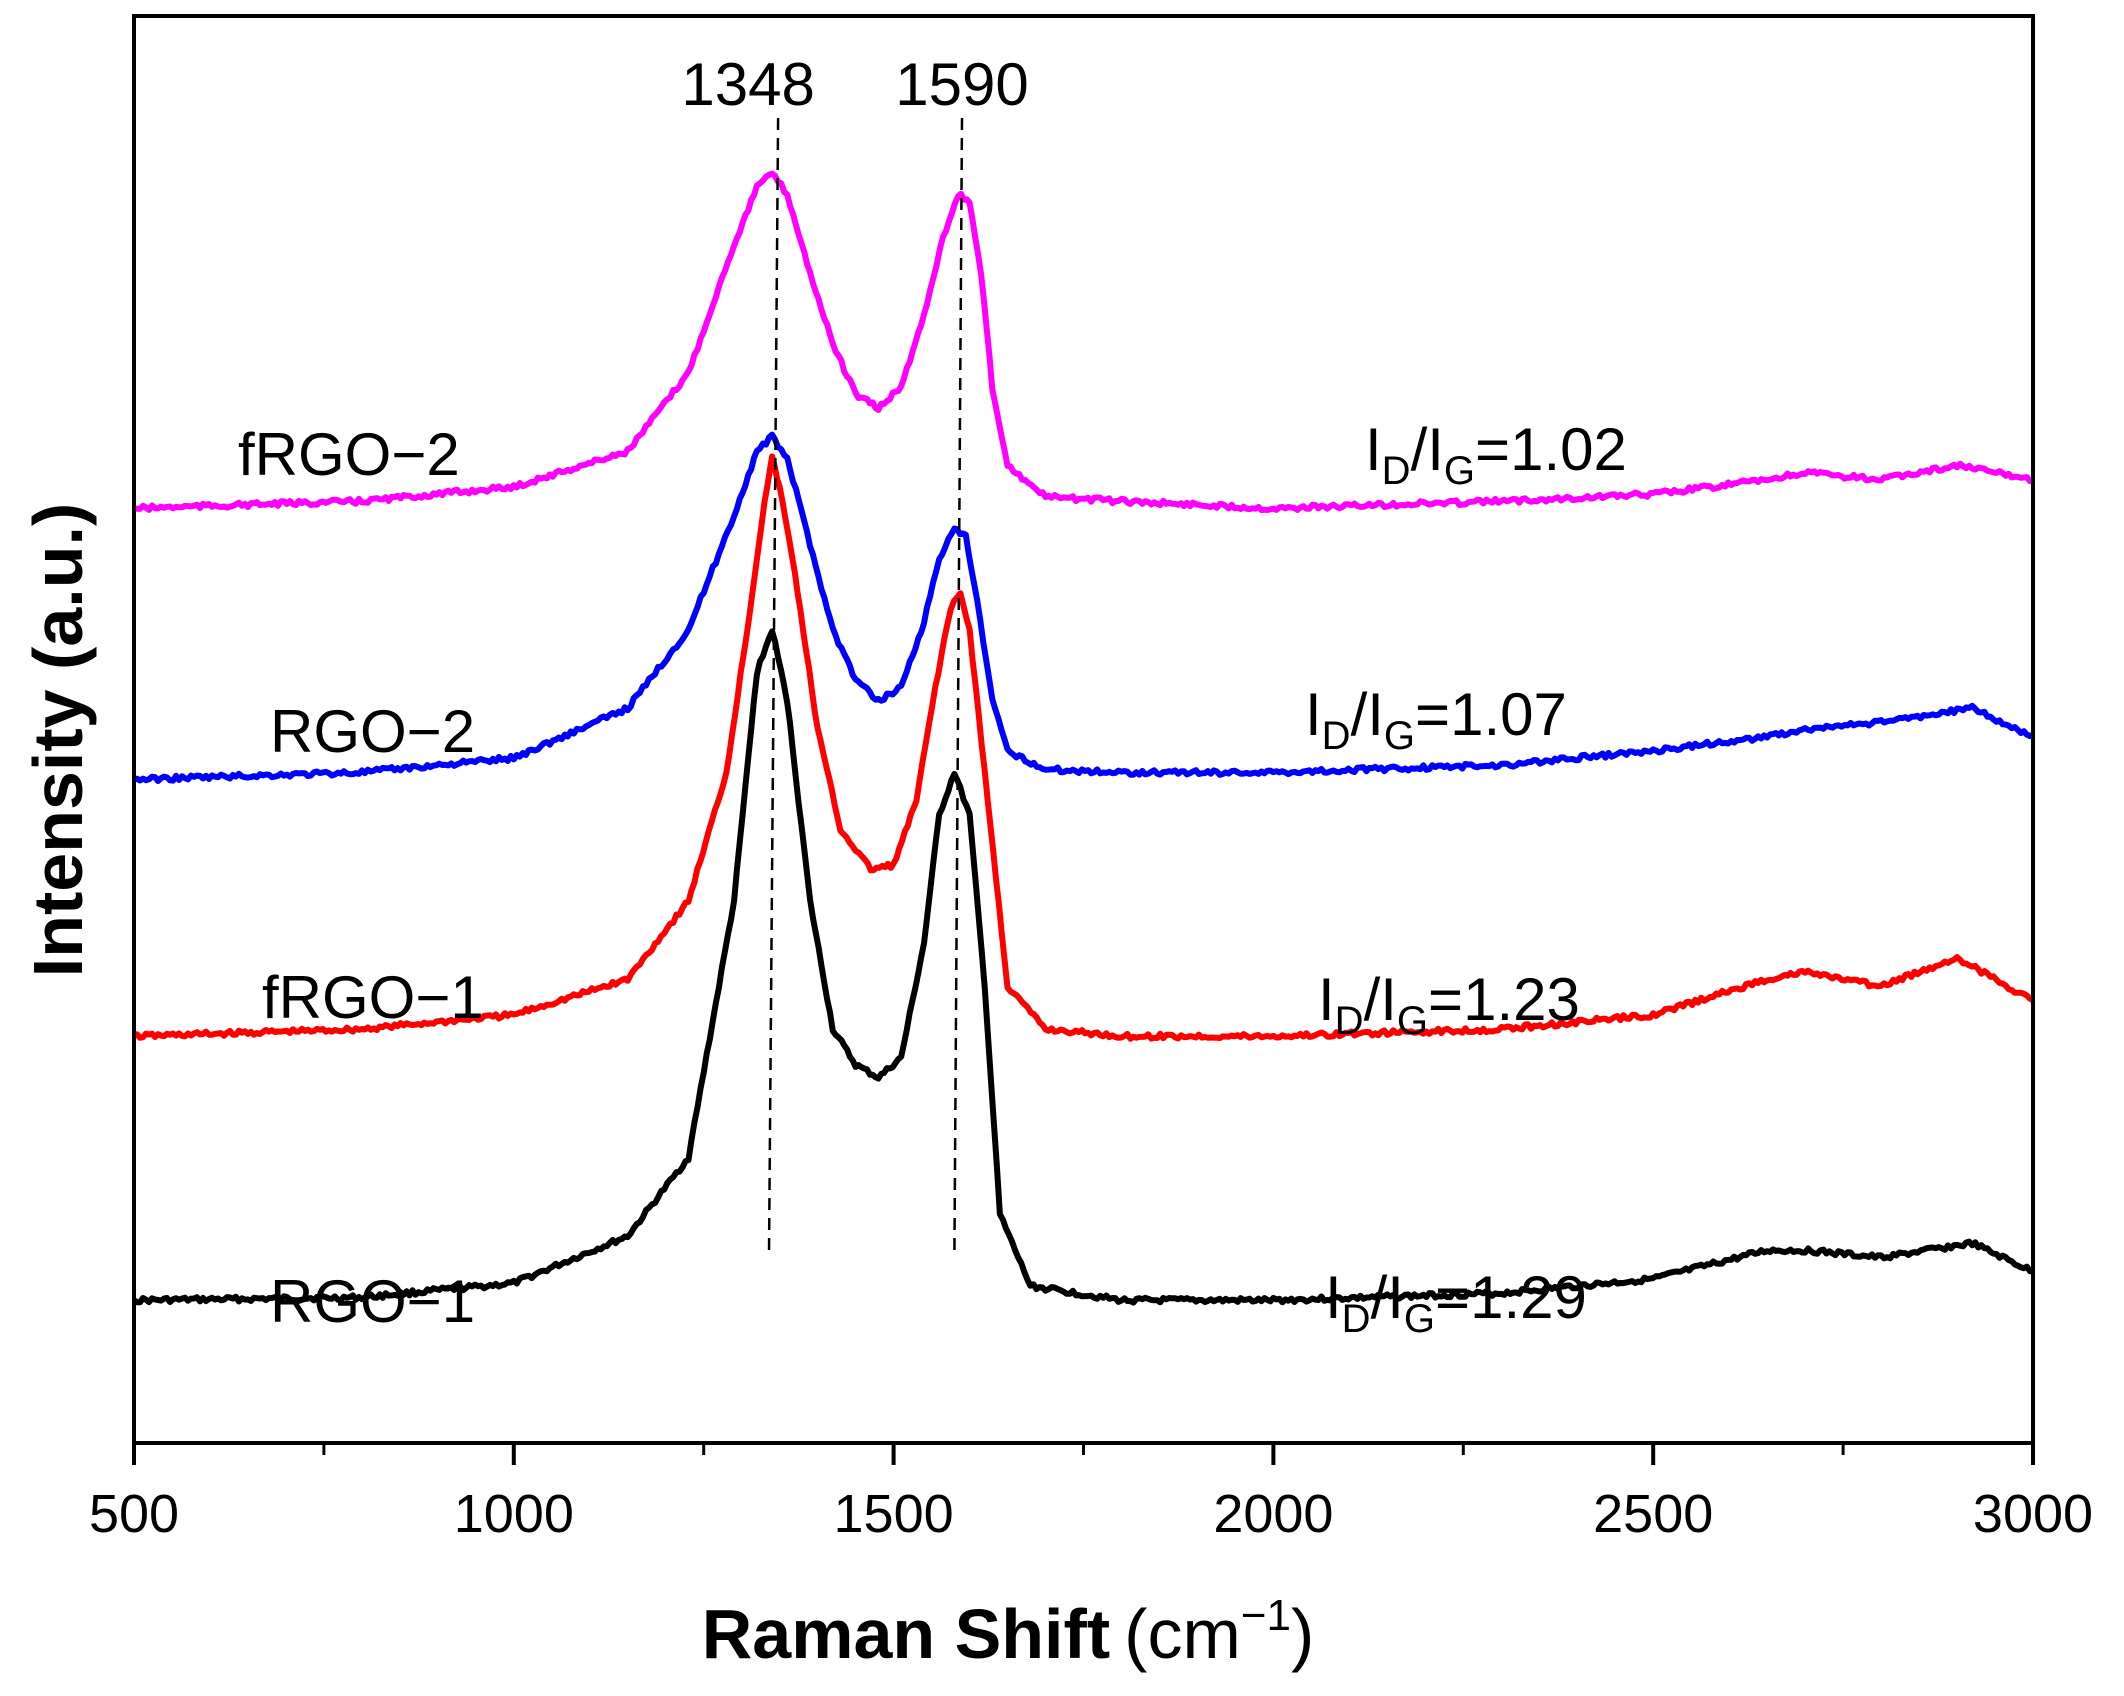  Describe the element at coordinates (373, 997) in the screenshot. I see `series-label-frgo-1: fRGO−1` at that location.